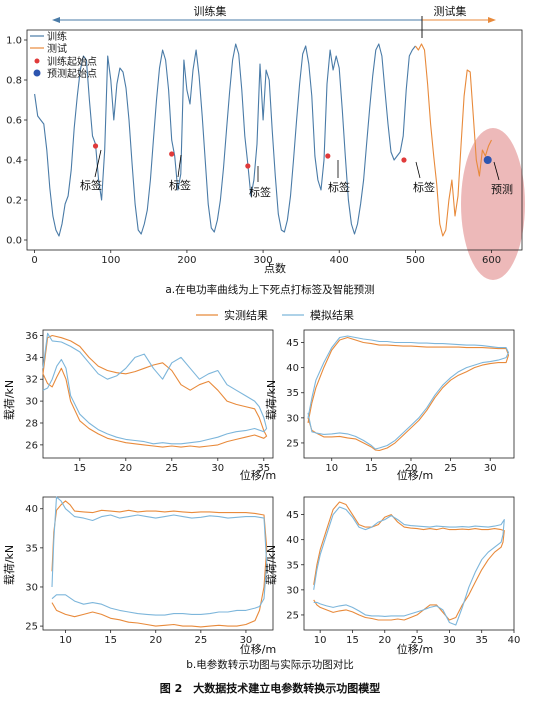  I want to click on card3-chart: 10 15 20 25 30 25 30 35 40, so click(149, 571).